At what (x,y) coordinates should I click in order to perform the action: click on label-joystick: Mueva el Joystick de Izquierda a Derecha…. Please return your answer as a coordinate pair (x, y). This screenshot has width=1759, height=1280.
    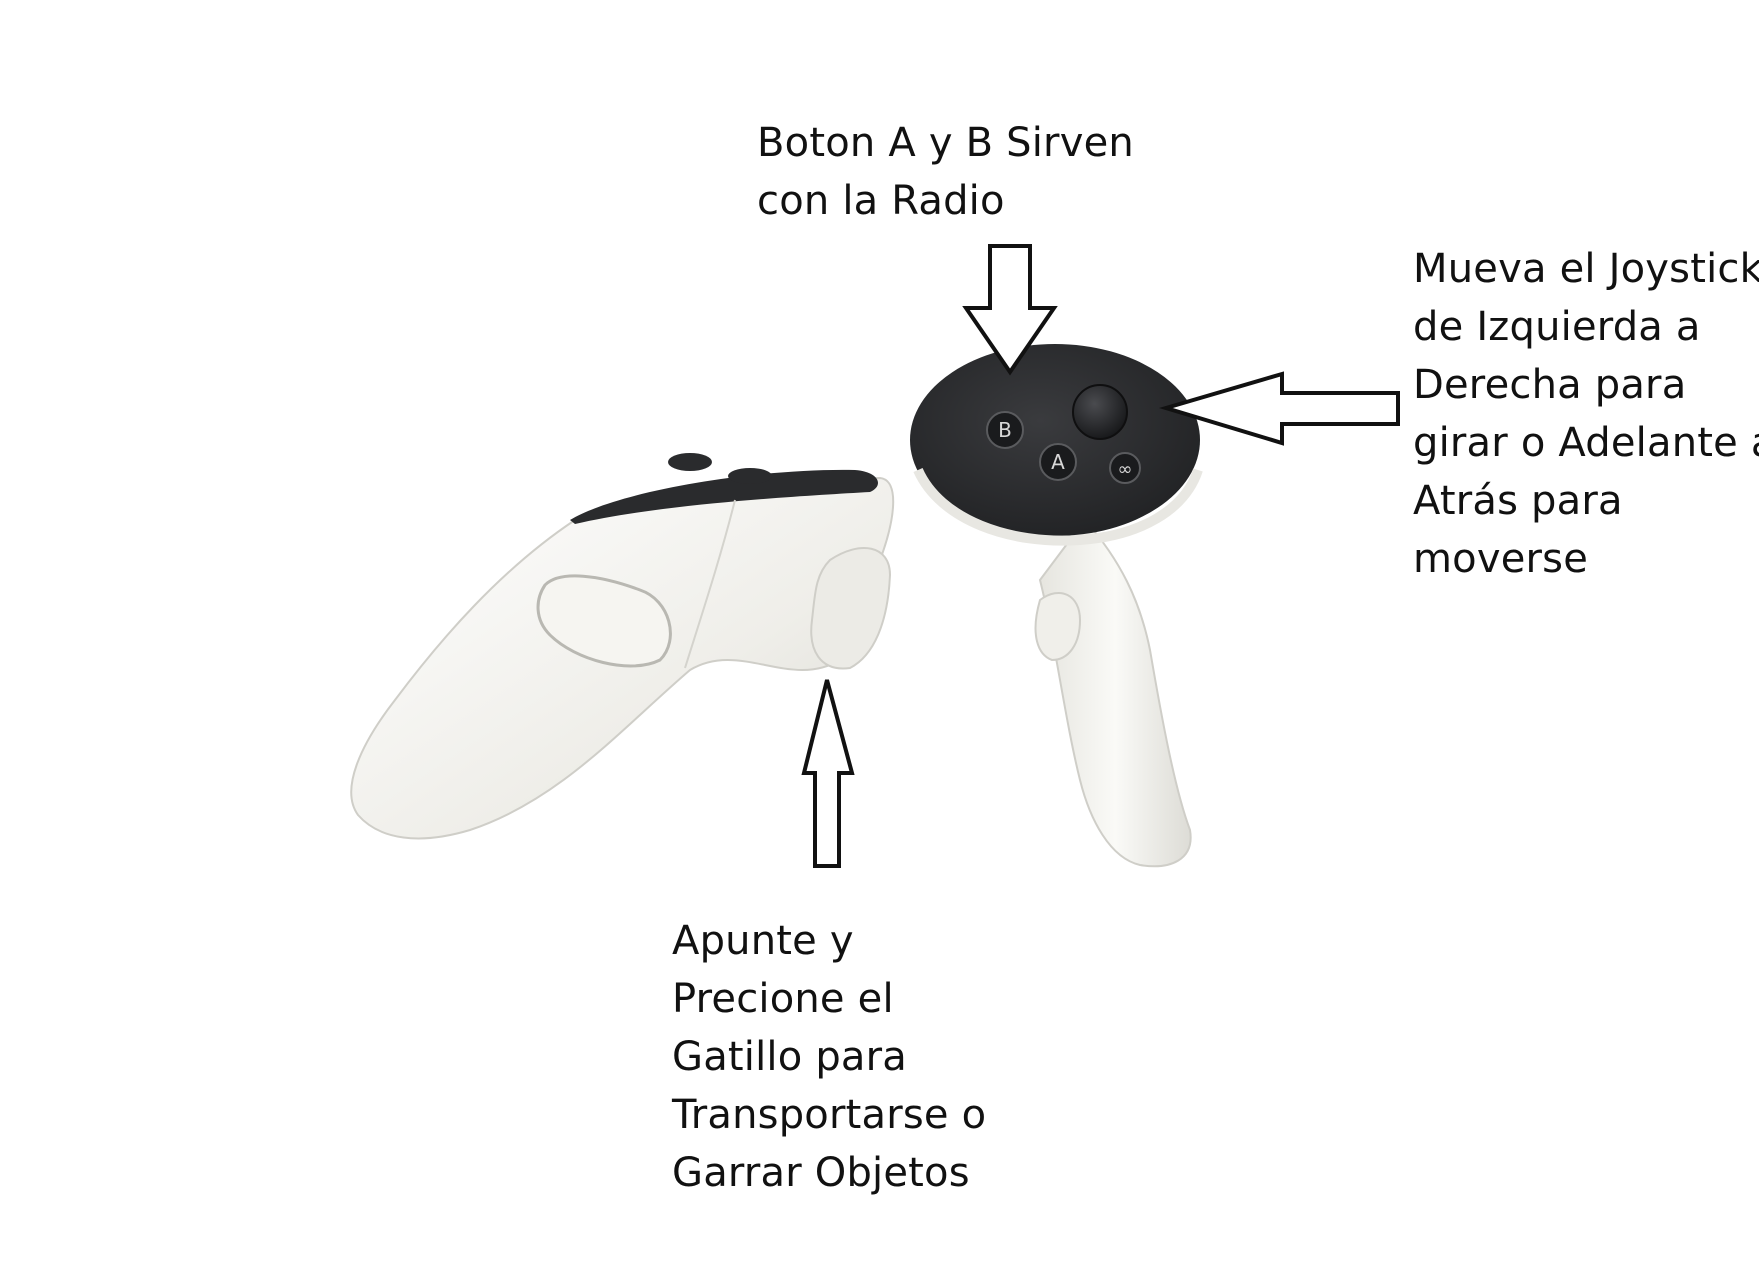
    Looking at the image, I should click on (1586, 414).